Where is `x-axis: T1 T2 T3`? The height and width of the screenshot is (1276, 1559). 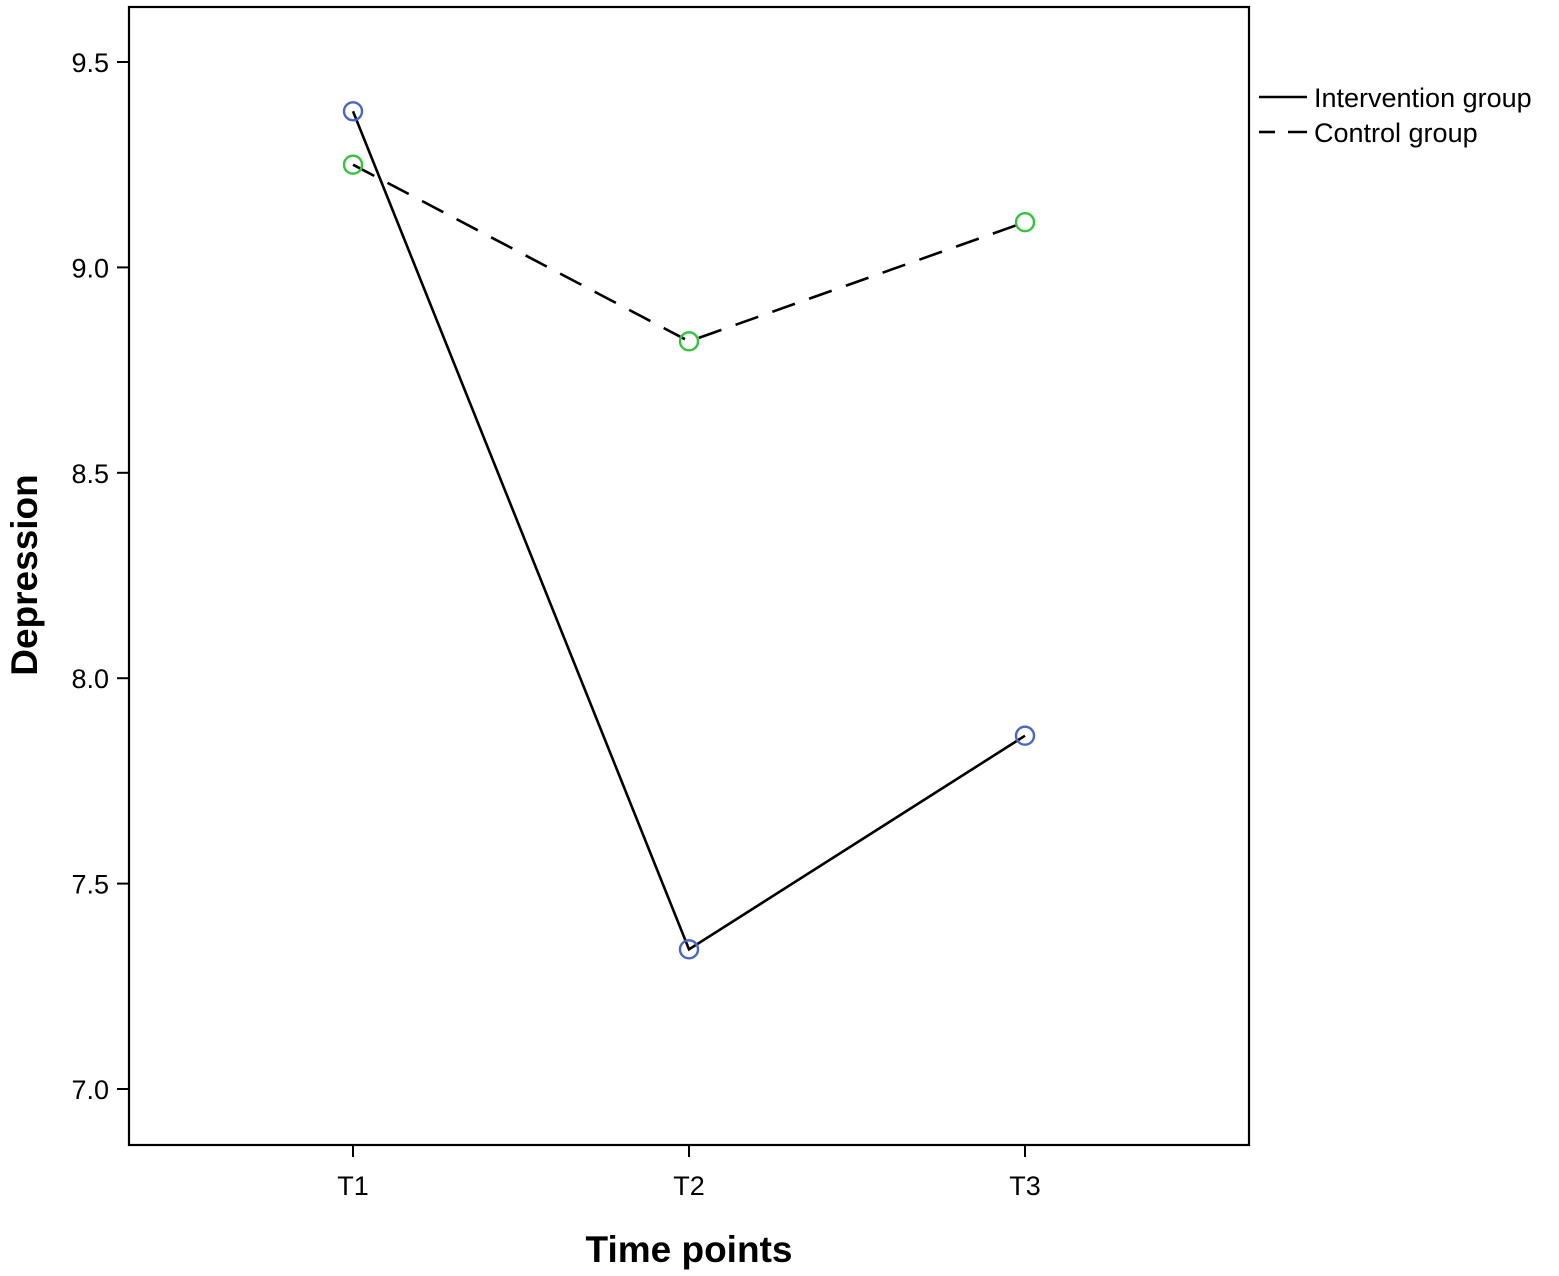
x-axis: T1 T2 T3 is located at coordinates (689, 1173).